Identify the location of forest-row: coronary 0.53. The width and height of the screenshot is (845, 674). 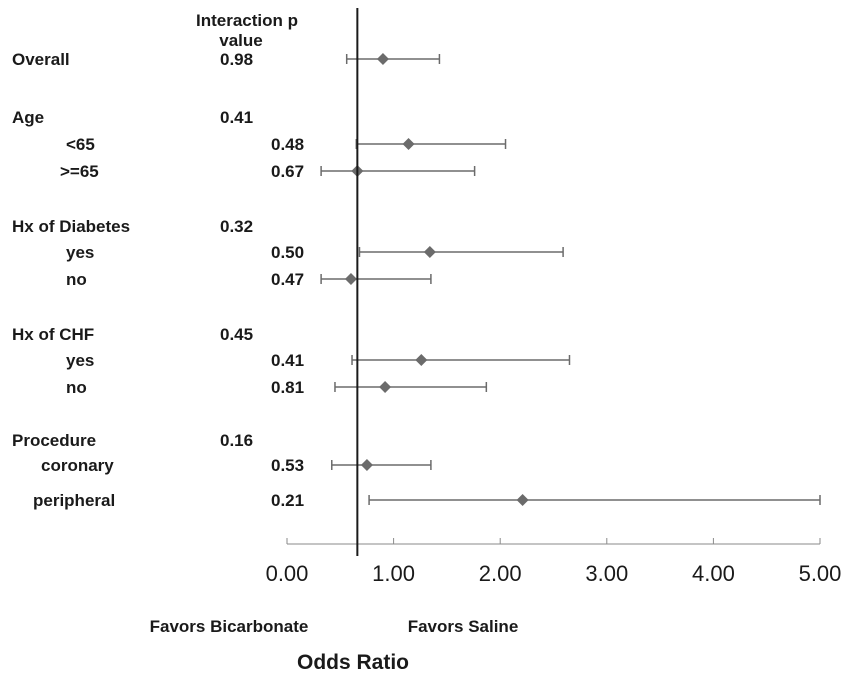
(236, 465).